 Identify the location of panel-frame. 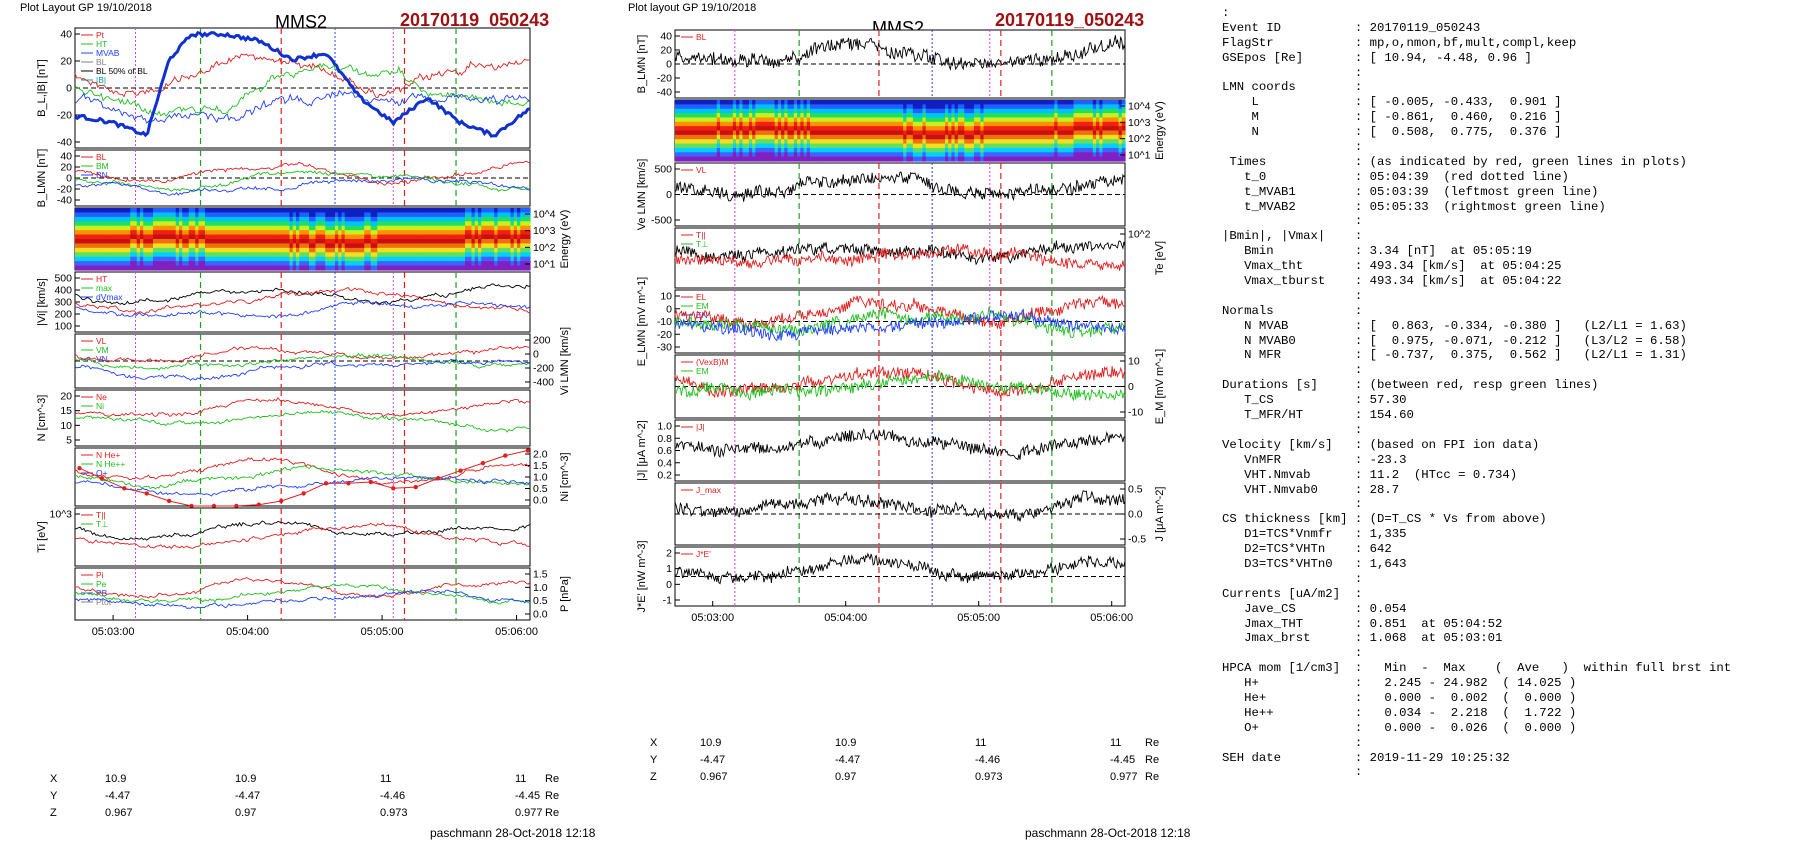
(900, 450).